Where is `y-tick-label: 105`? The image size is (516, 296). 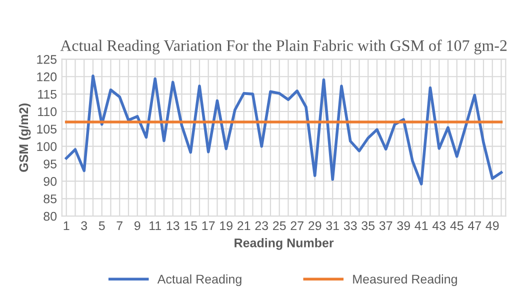 y-tick-label: 105 is located at coordinates (47, 129).